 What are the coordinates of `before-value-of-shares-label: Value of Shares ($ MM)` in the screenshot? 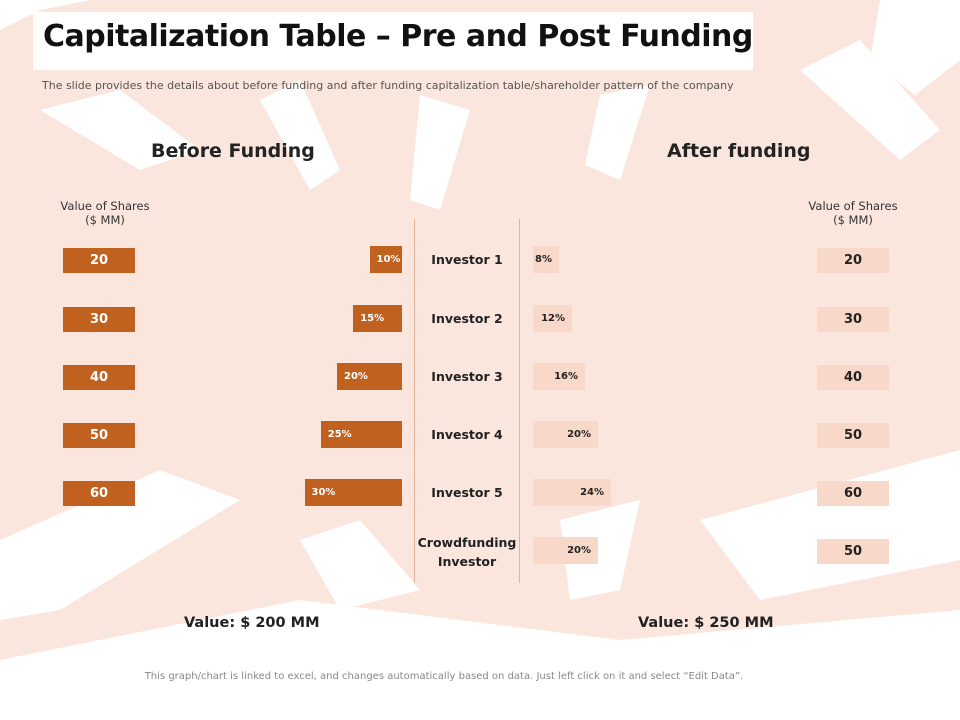 It's located at (105, 213).